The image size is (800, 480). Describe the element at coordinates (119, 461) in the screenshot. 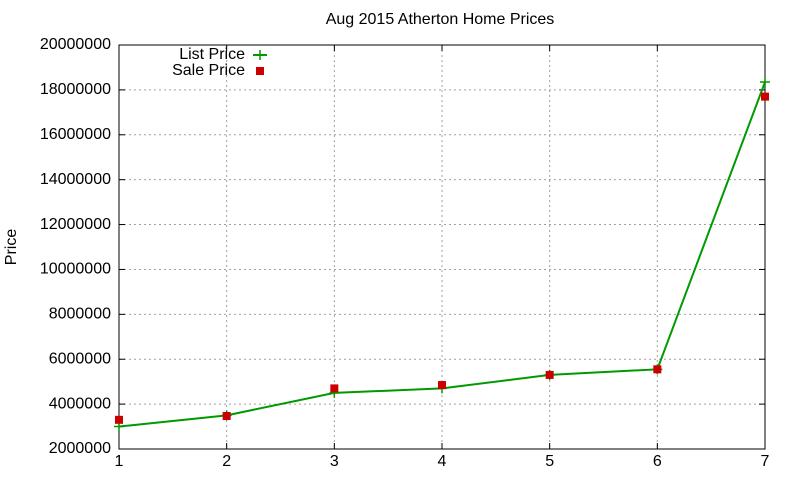

I see `x-tick-label: 1` at that location.